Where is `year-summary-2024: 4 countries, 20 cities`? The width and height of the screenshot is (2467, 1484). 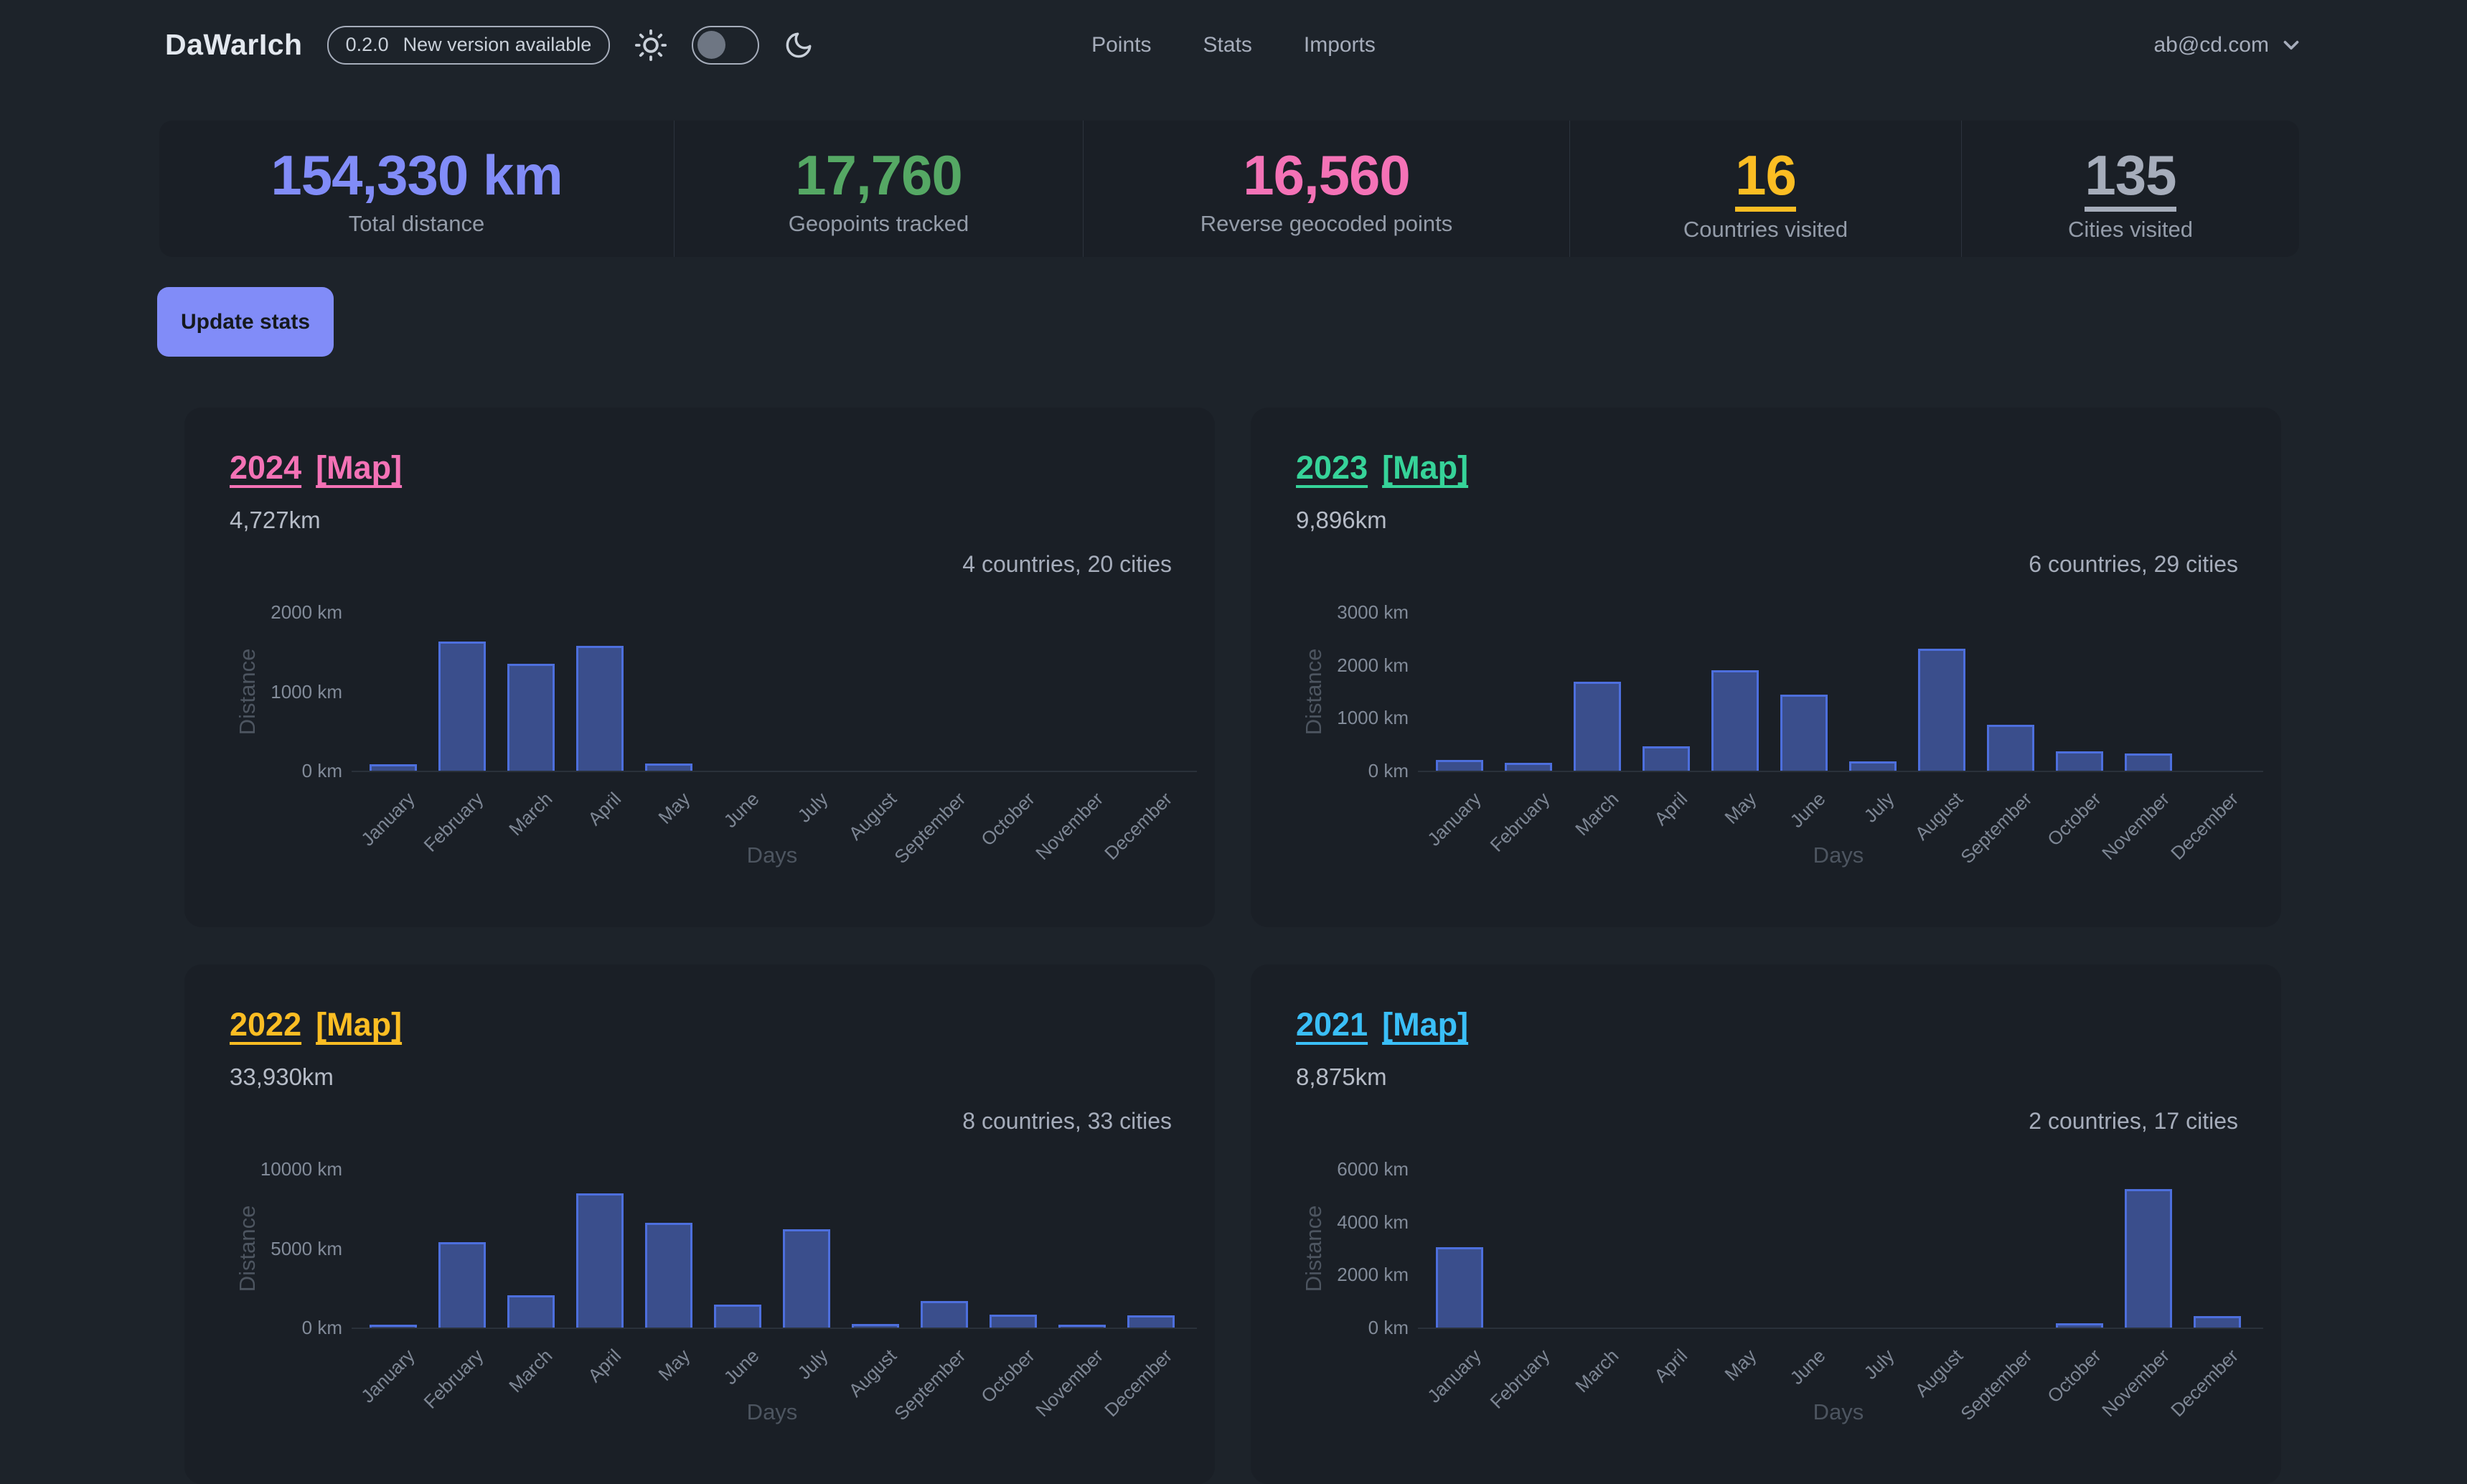
year-summary-2024: 4 countries, 20 cities is located at coordinates (1067, 564).